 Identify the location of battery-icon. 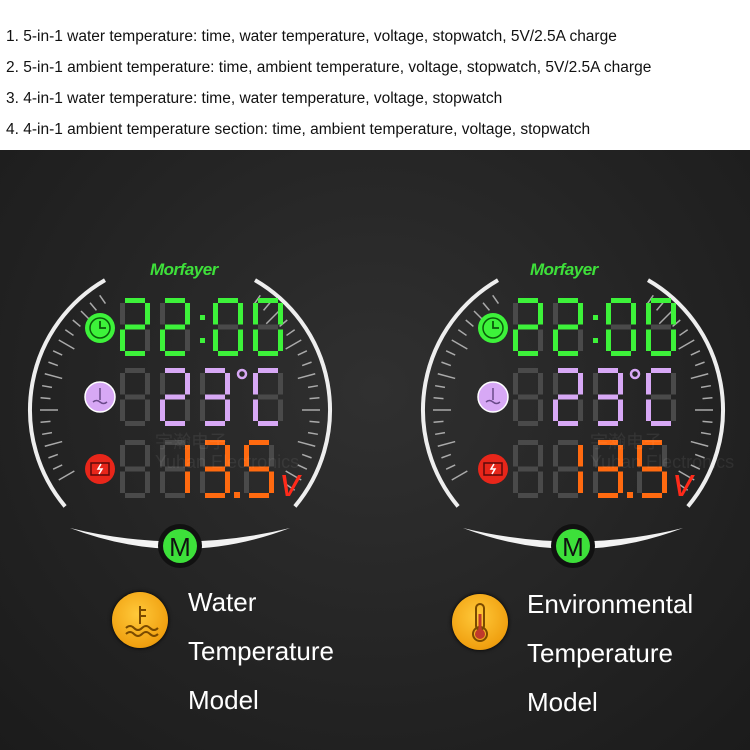
(493, 469).